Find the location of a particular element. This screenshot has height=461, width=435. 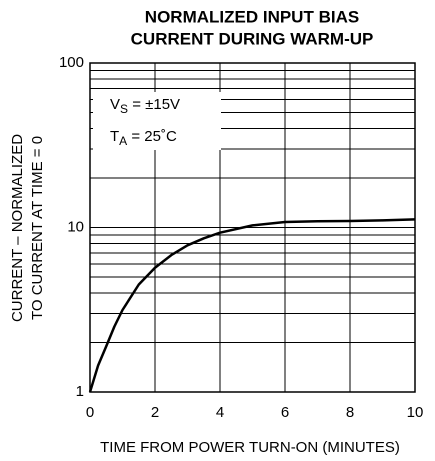

x-tick-label: 4 is located at coordinates (220, 412).